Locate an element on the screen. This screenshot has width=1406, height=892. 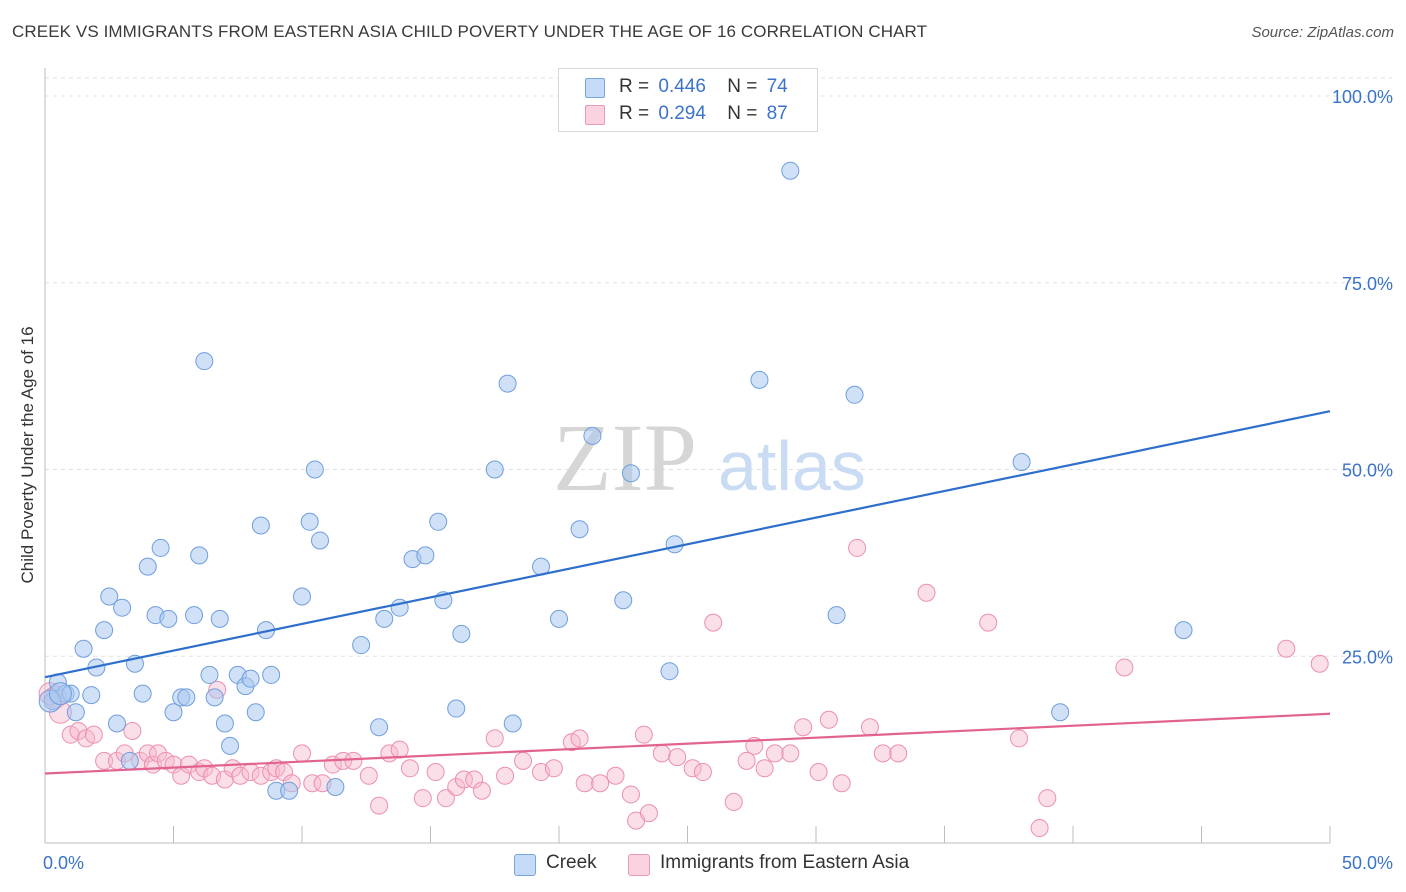
y-tick-label: 50.0% is located at coordinates (1367, 471).